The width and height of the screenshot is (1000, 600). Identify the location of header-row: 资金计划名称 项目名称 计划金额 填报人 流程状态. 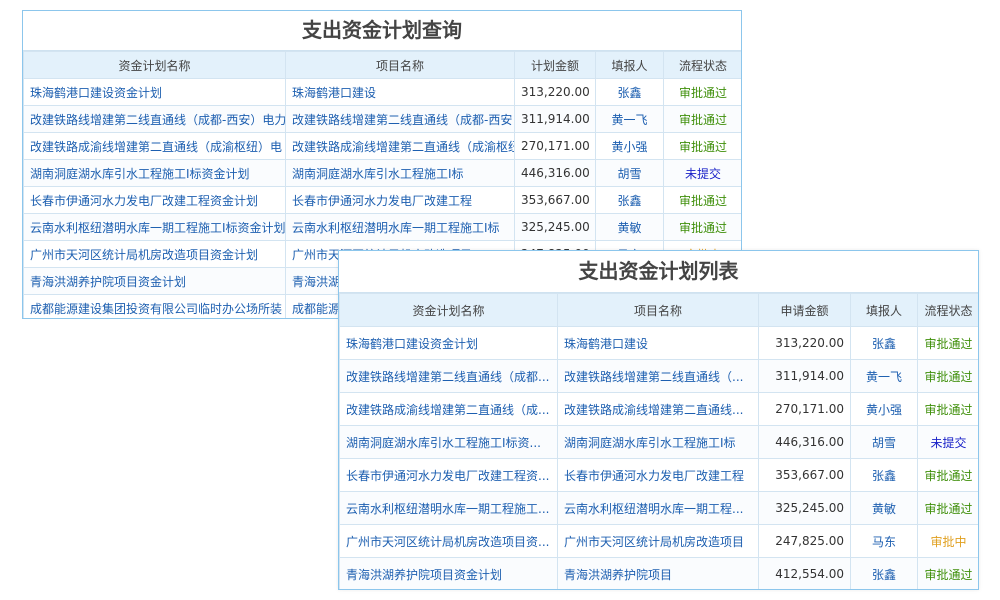
(382, 65).